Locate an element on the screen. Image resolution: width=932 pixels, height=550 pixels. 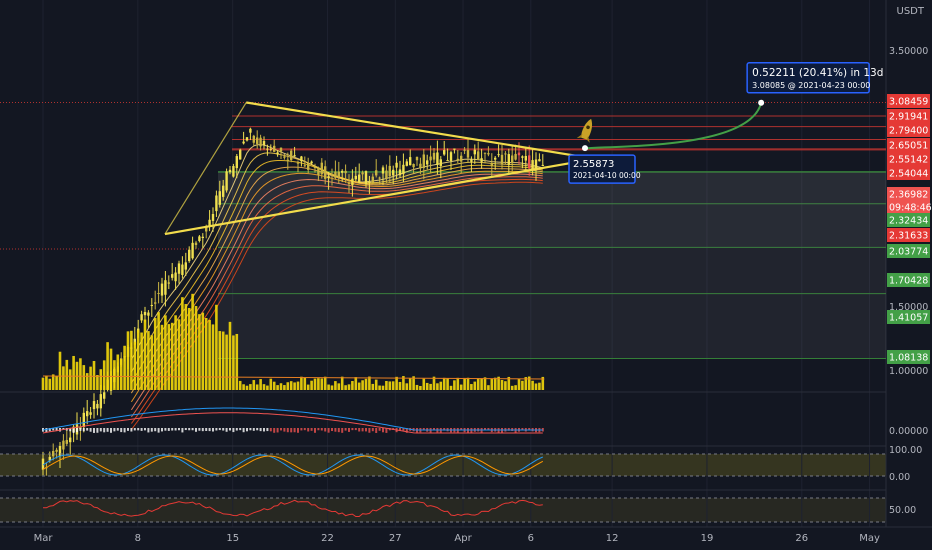
current-price-tag-bg is located at coordinates (908, 194).